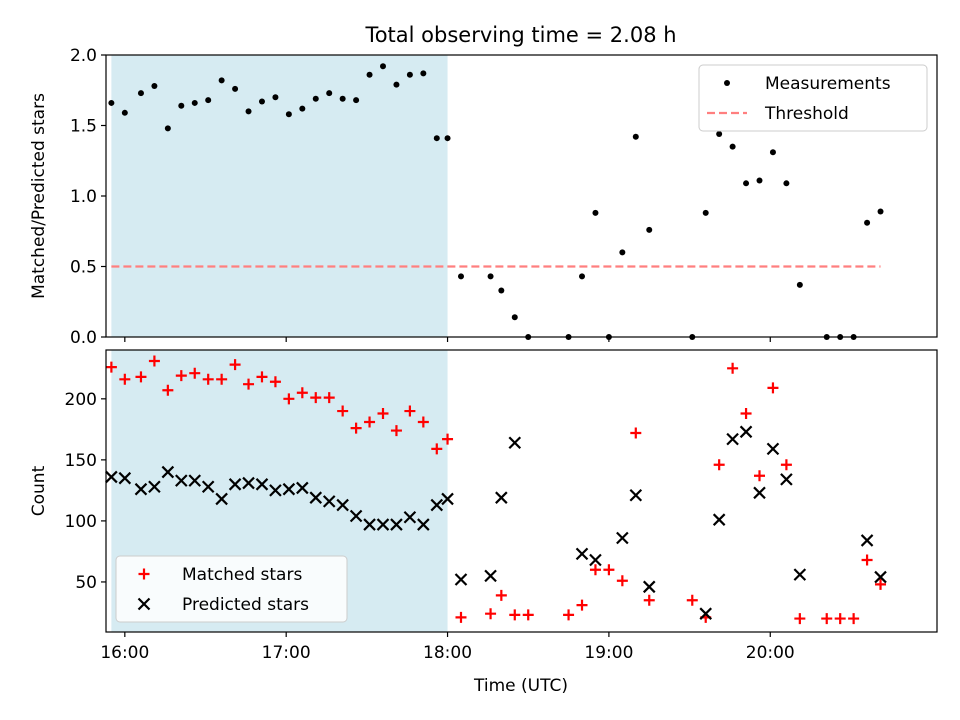 Image resolution: width=960 pixels, height=720 pixels. What do you see at coordinates (83, 338) in the screenshot?
I see `y-tick-label: 0.0` at bounding box center [83, 338].